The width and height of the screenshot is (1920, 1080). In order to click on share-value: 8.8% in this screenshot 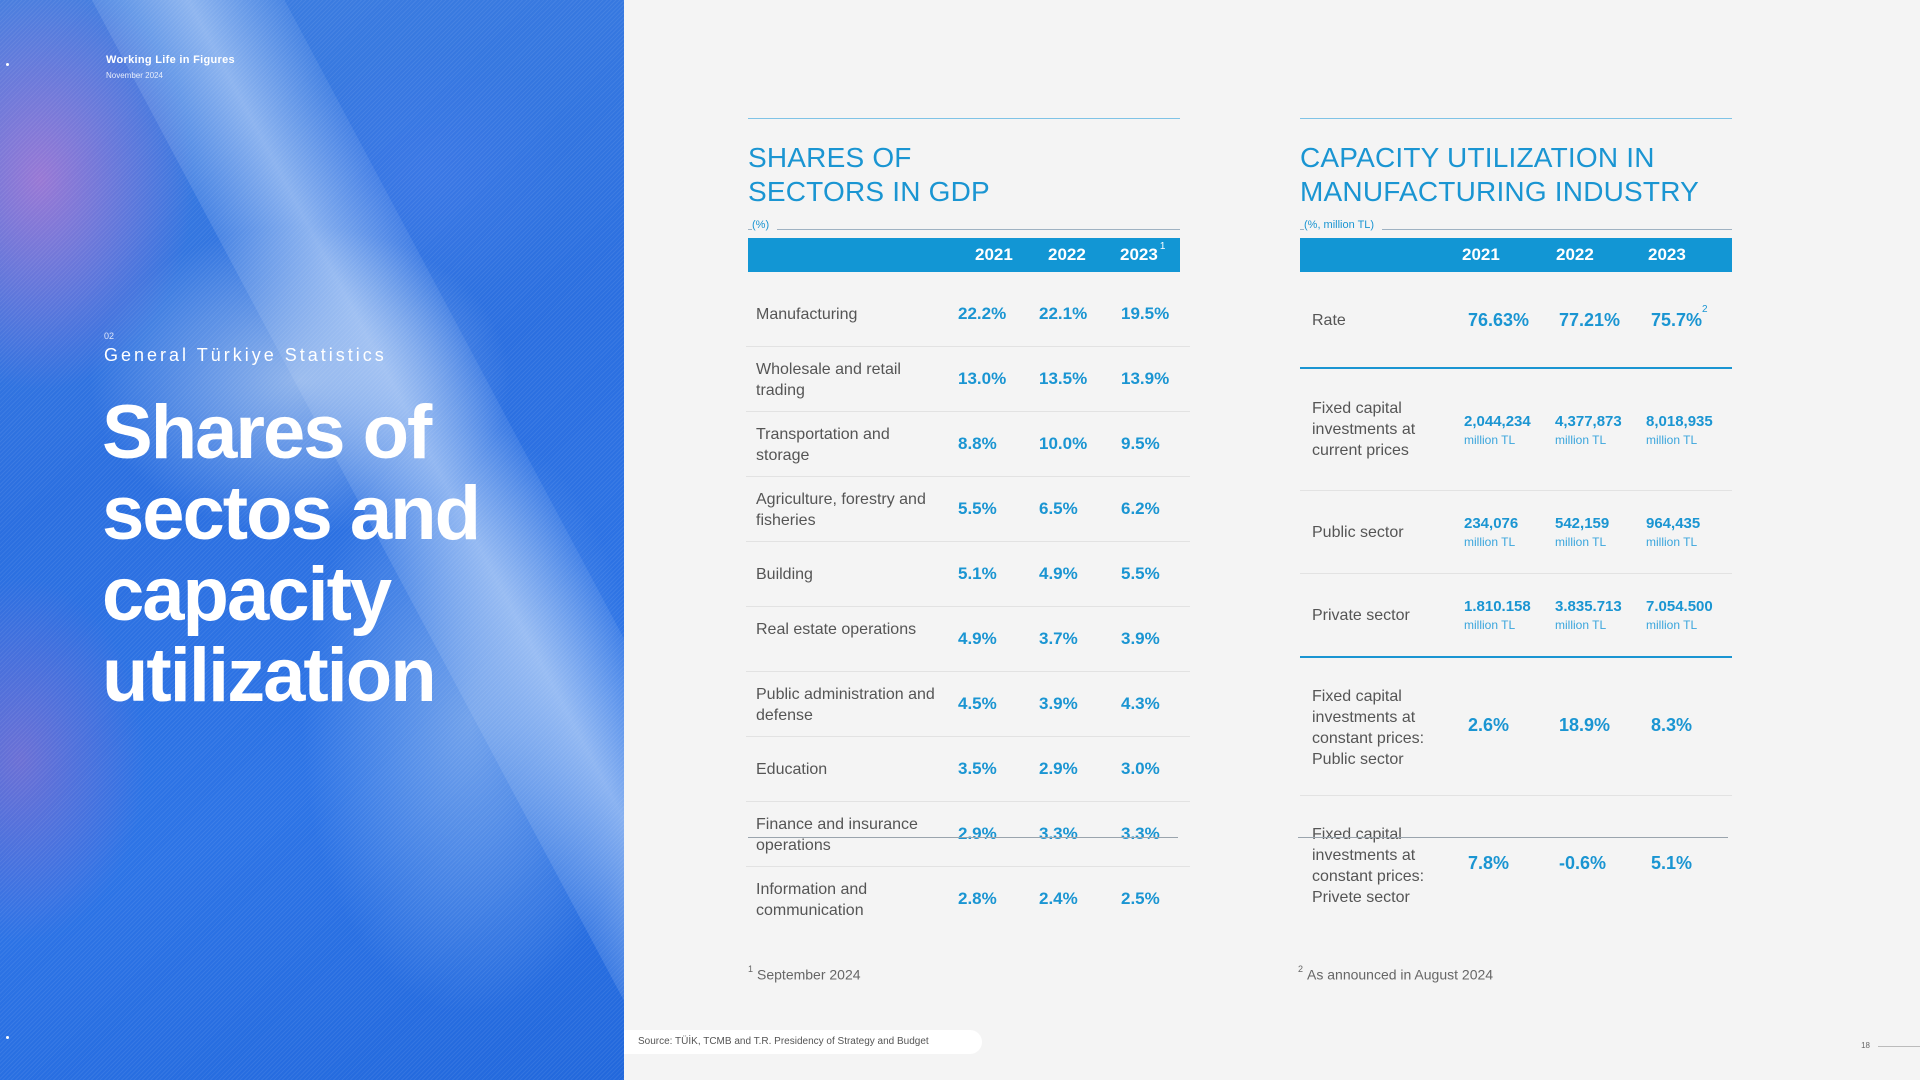, I will do `click(977, 443)`.